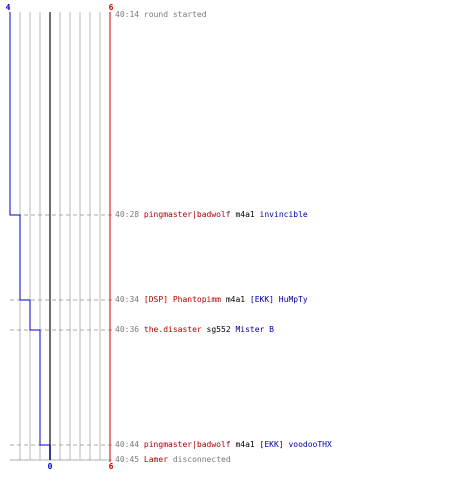  I want to click on victim-name: [EKK] HuMpTy, so click(278, 299).